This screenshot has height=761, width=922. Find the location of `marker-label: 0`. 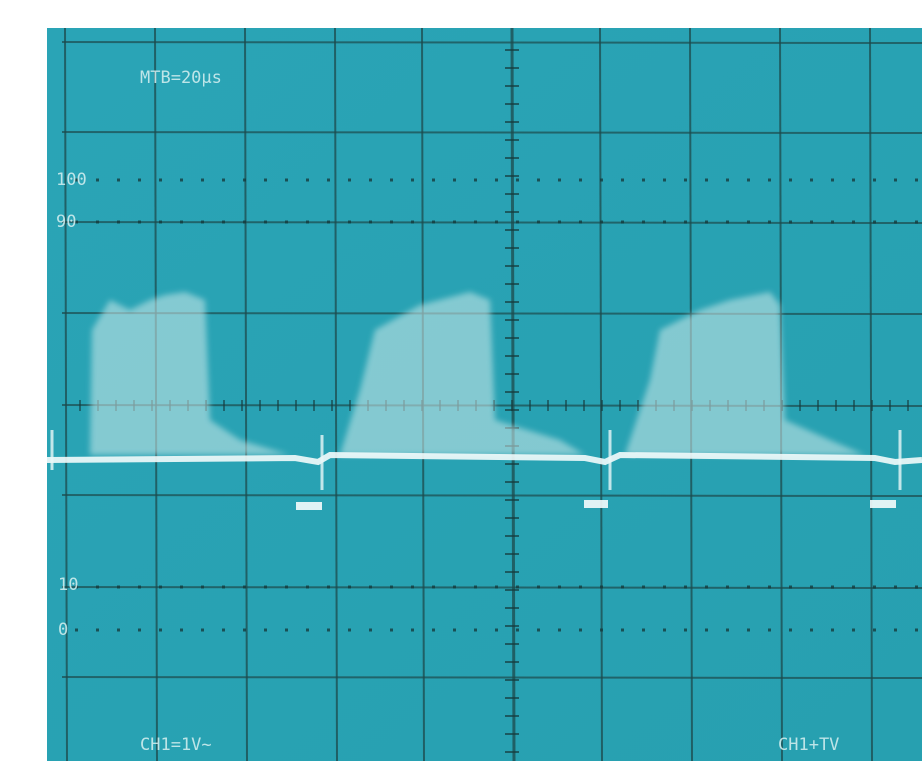

marker-label: 0 is located at coordinates (63, 630).